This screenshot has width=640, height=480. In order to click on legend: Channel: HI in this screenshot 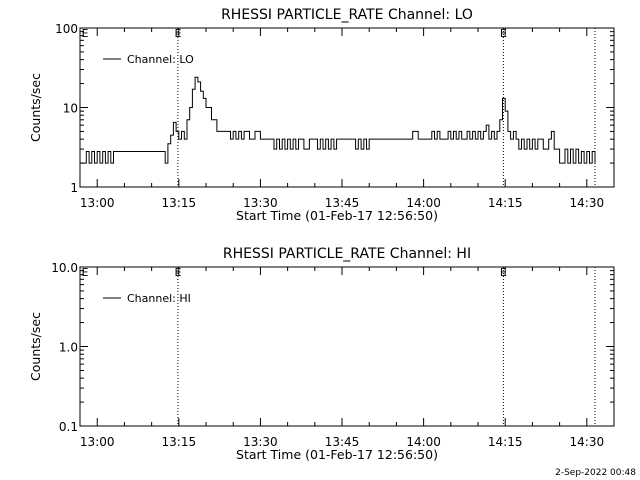, I will do `click(147, 298)`.